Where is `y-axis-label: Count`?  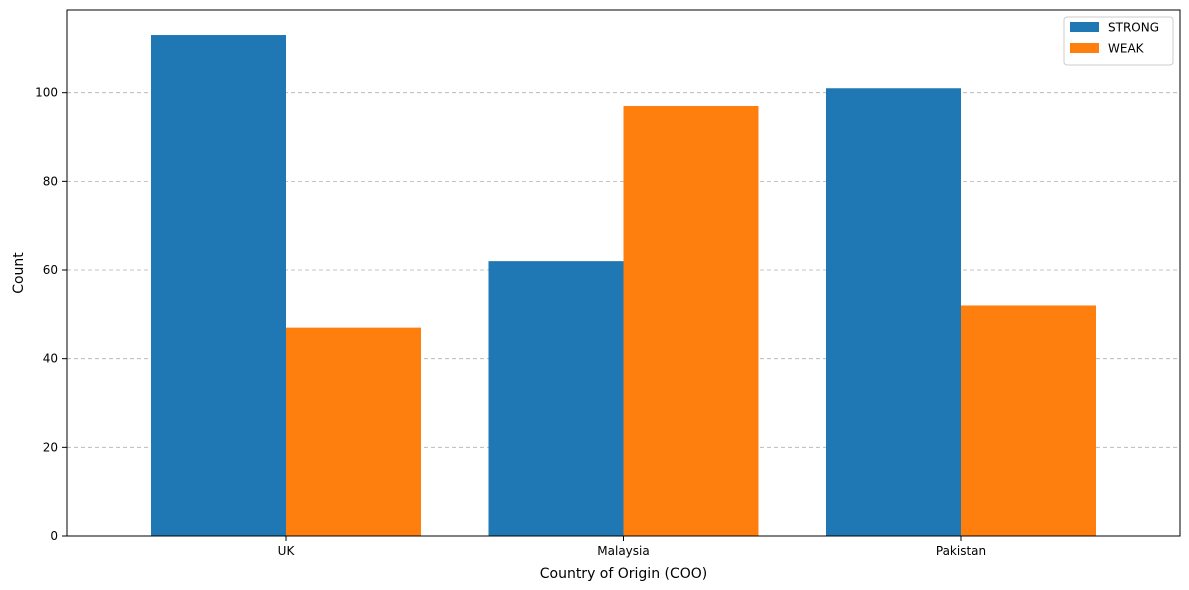 y-axis-label: Count is located at coordinates (19, 273).